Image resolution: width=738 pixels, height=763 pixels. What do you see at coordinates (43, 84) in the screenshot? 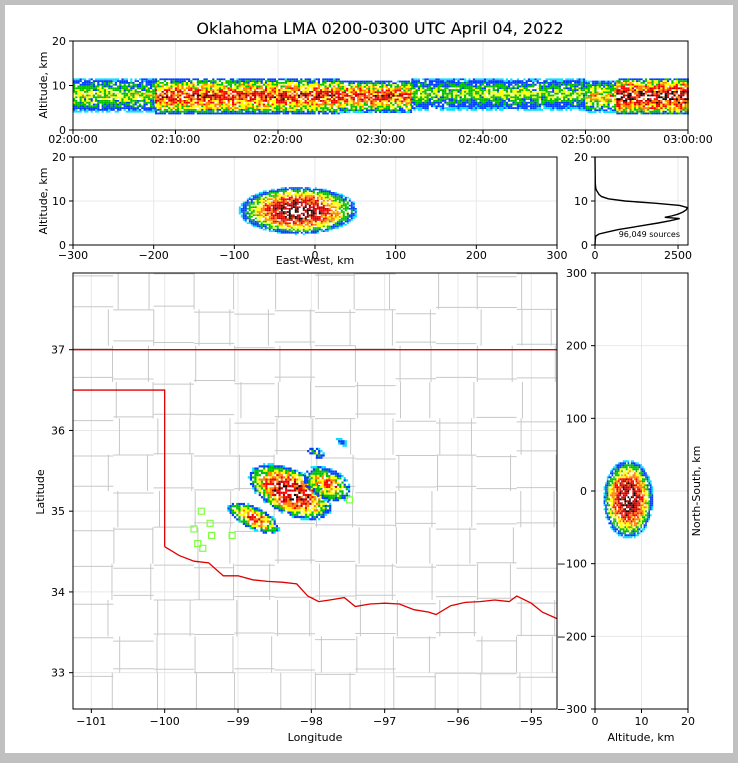
I see `altitude-time-ylabel: Altitude, km` at bounding box center [43, 84].